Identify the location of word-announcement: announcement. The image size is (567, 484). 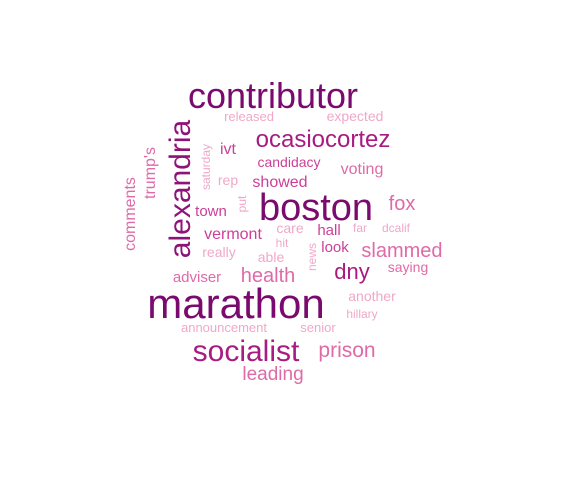
(224, 327).